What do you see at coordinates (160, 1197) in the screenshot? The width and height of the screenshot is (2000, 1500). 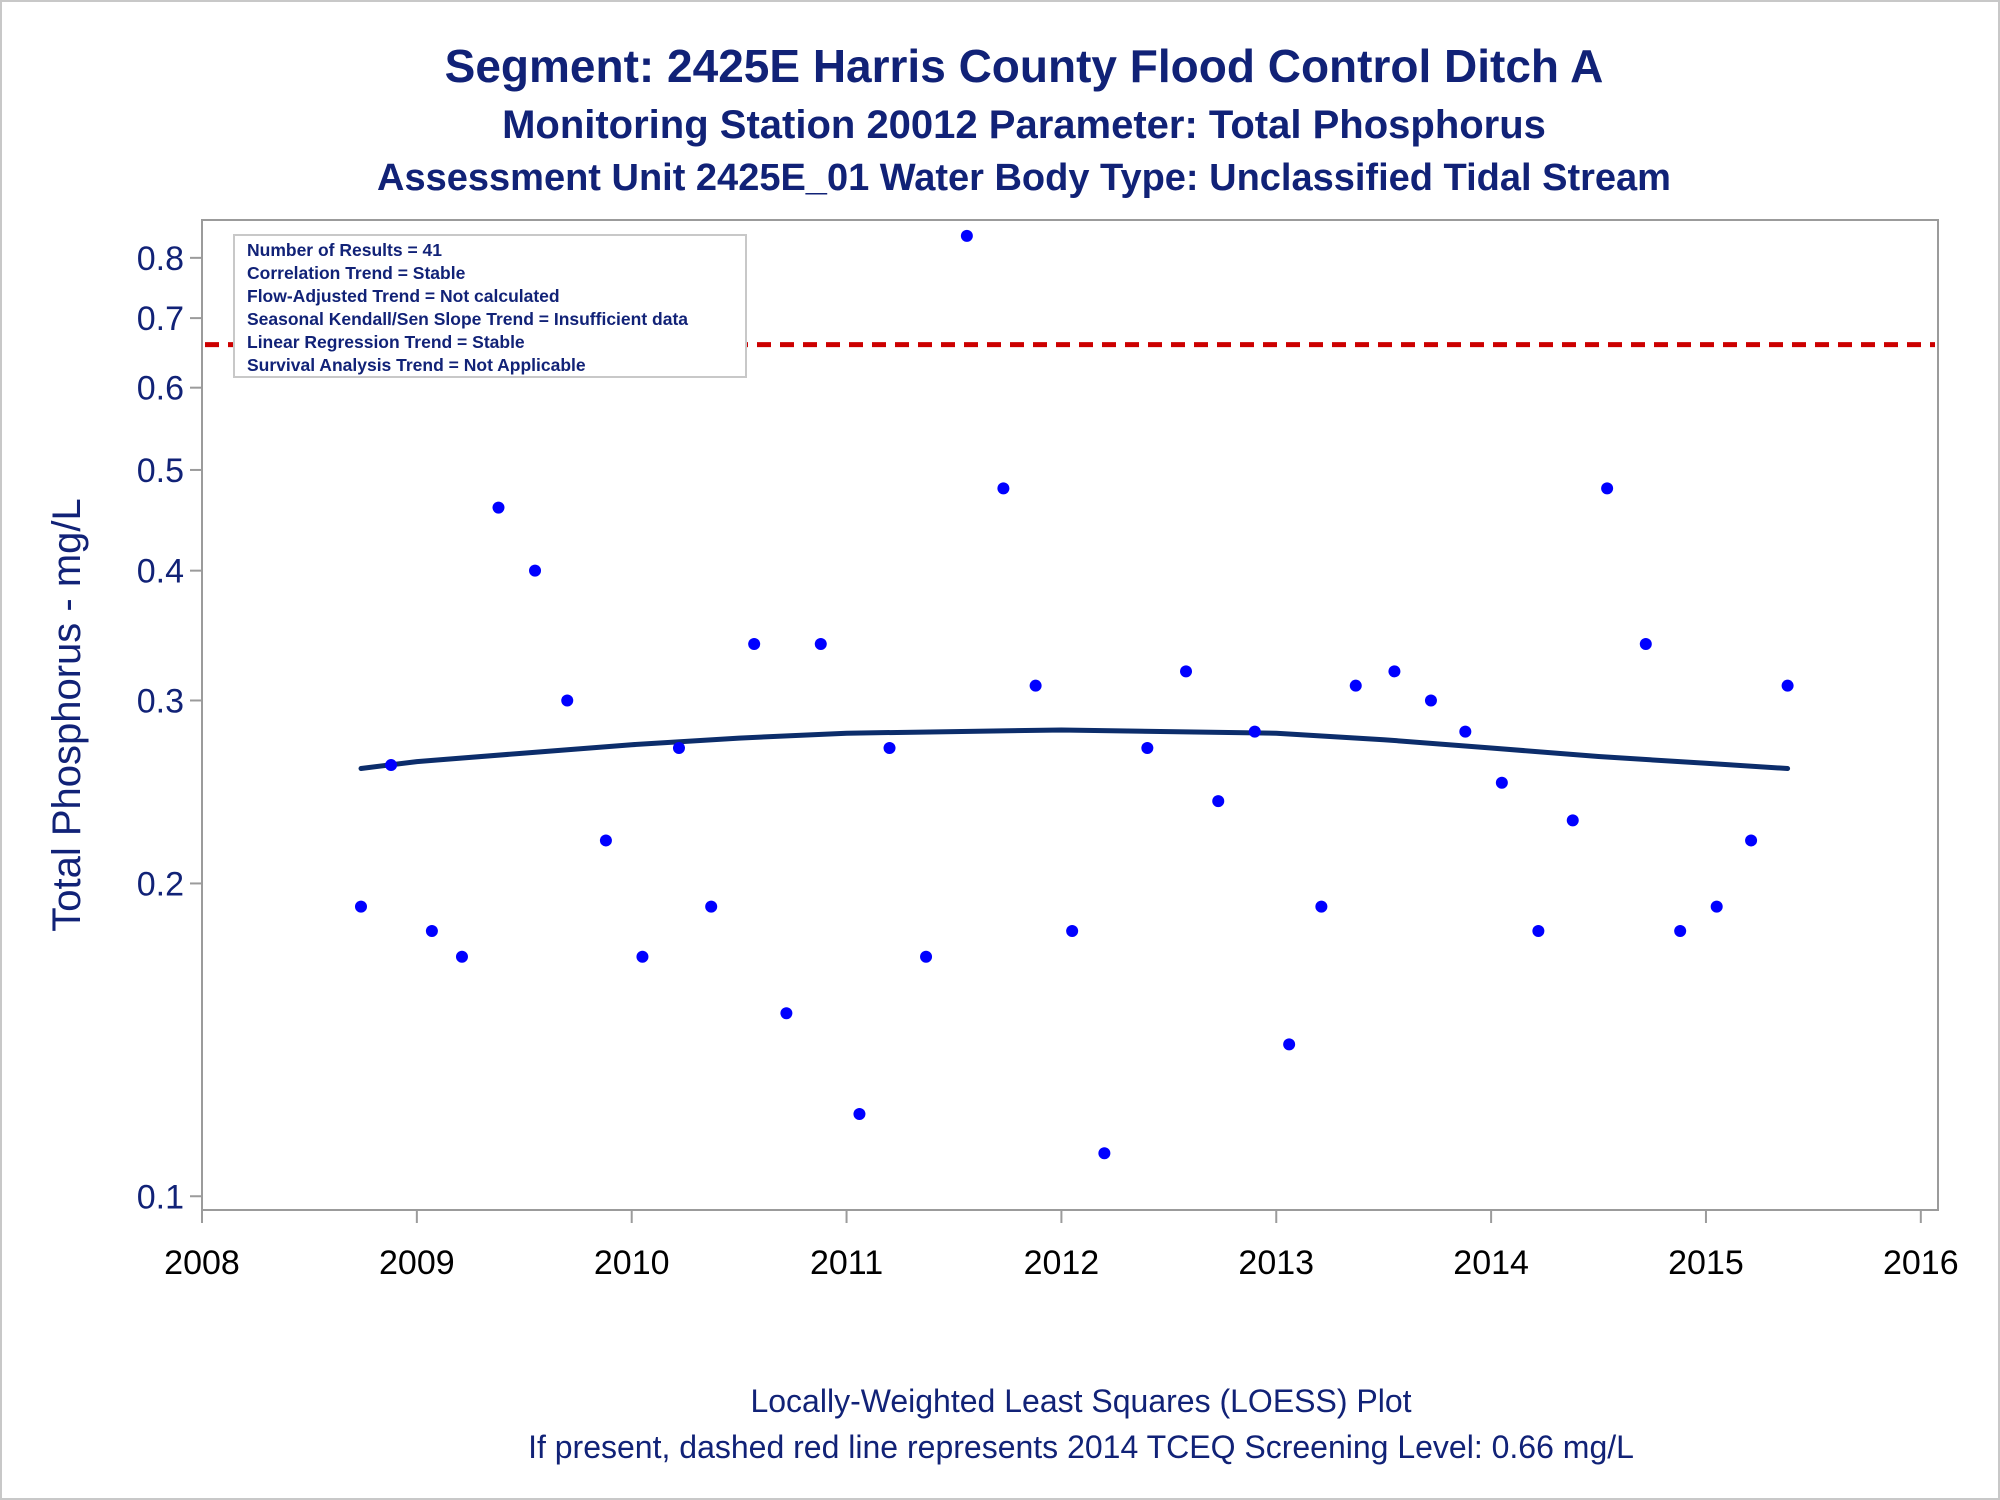 I see `y-tick-label: 0.1` at bounding box center [160, 1197].